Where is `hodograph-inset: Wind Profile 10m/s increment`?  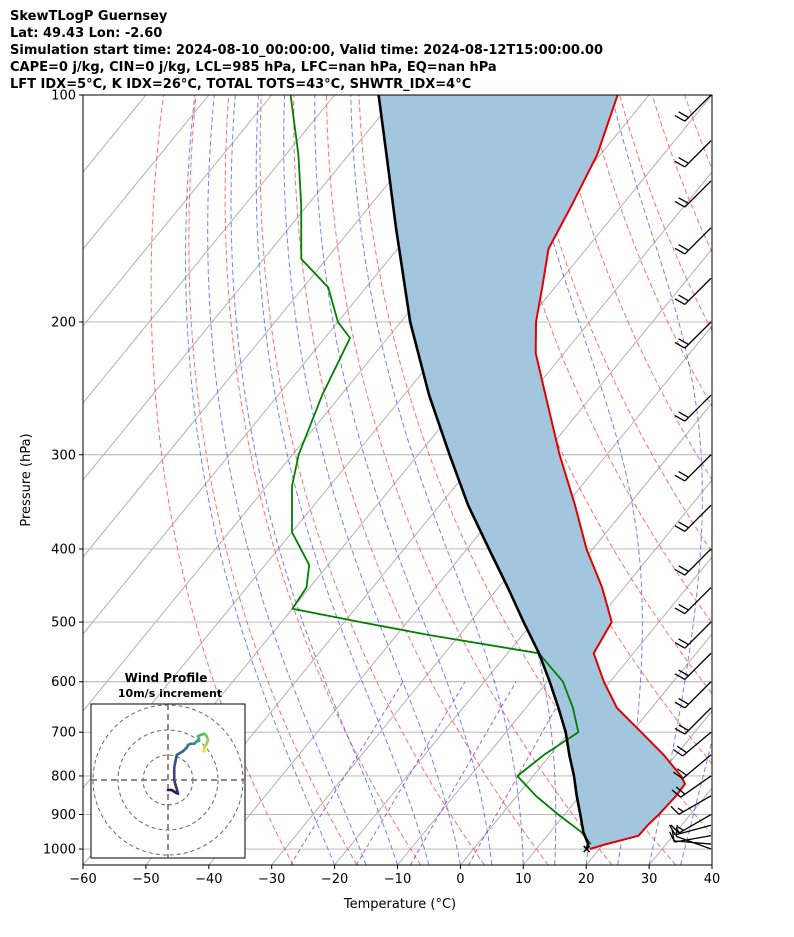
hodograph-inset: Wind Profile 10m/s increment is located at coordinates (168, 765).